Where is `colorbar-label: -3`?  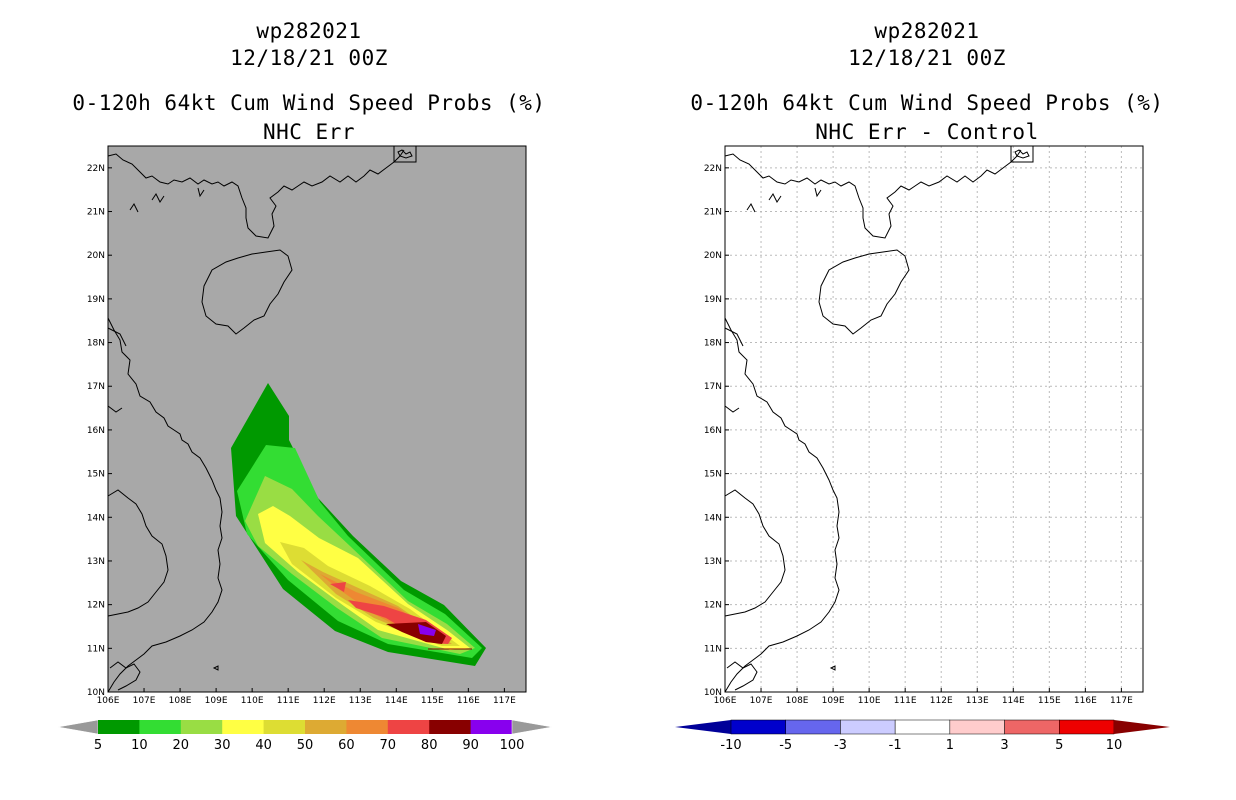
colorbar-label: -3 is located at coordinates (840, 745).